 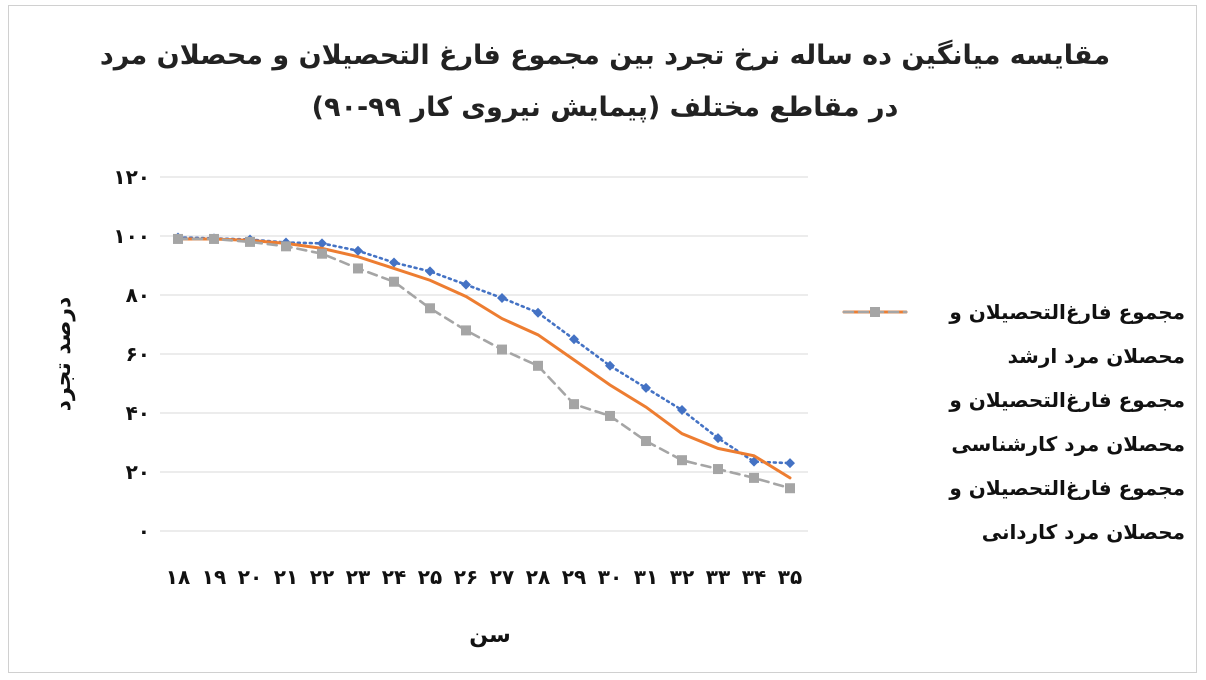 I want to click on x-tick-label: ۱۸, so click(x=178, y=577).